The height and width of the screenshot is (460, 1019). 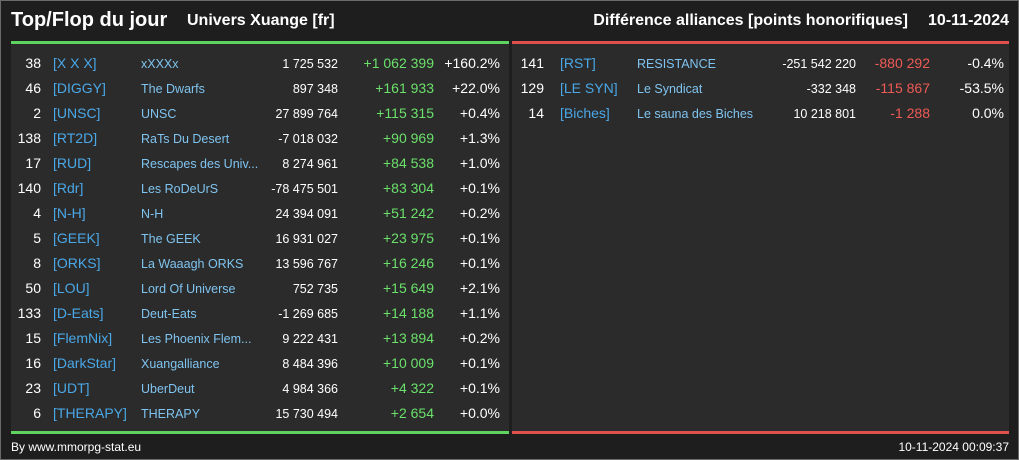 What do you see at coordinates (37, 413) in the screenshot?
I see `alliance-rank: 6` at bounding box center [37, 413].